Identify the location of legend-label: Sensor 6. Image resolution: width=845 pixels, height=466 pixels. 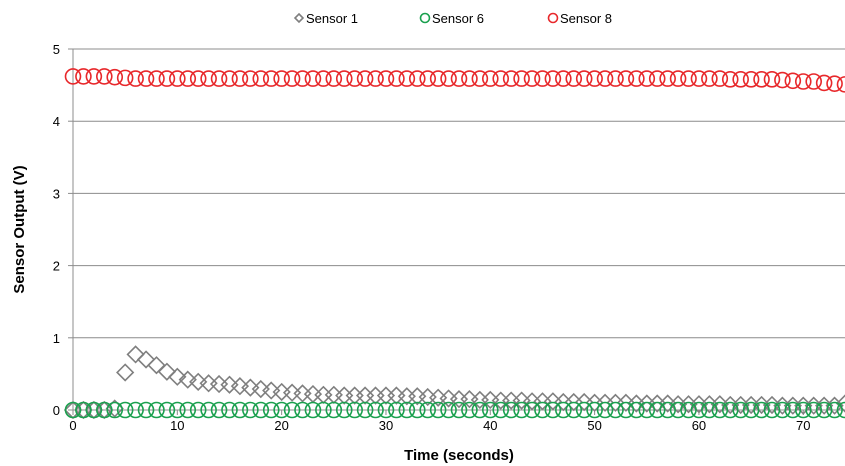
(458, 18).